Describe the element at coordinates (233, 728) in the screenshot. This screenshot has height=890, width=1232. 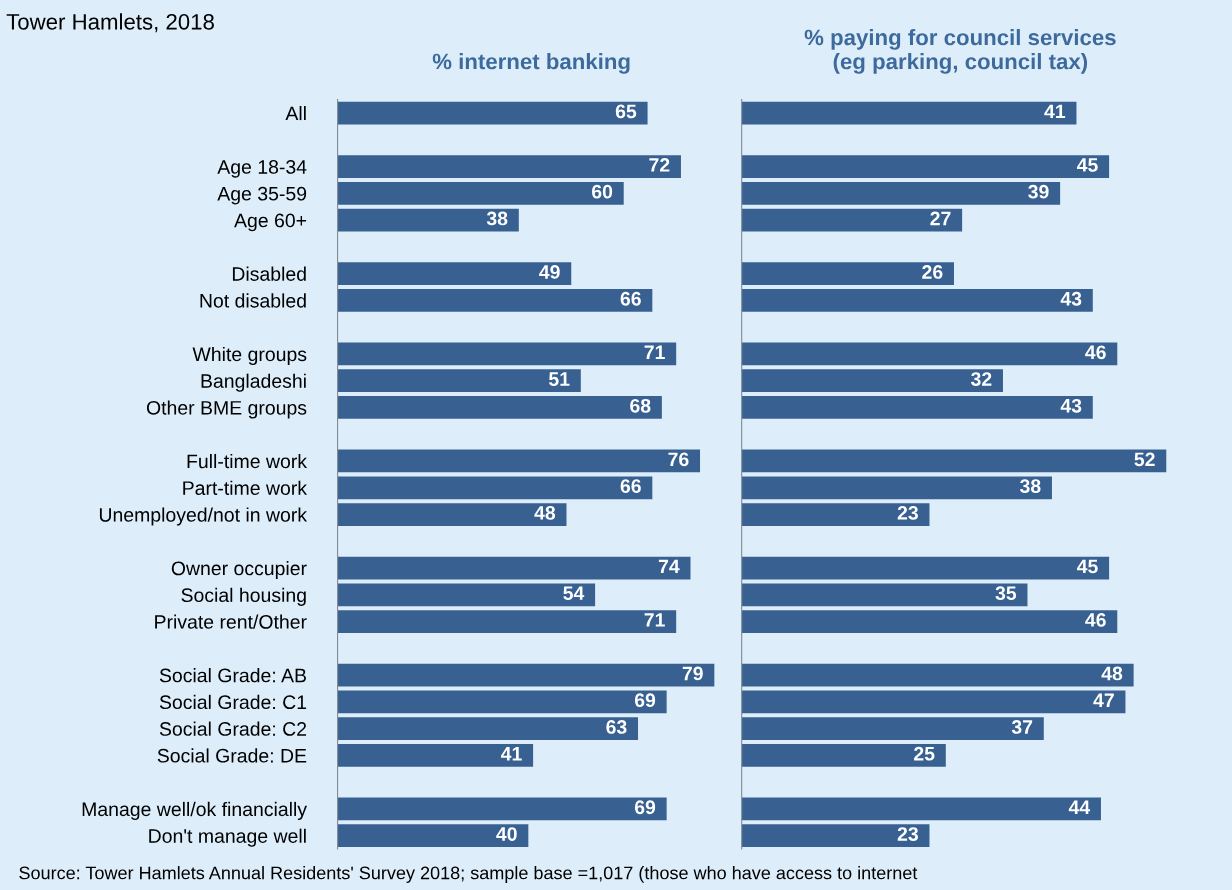
I see `y-tick-label: Social Grade: C2` at that location.